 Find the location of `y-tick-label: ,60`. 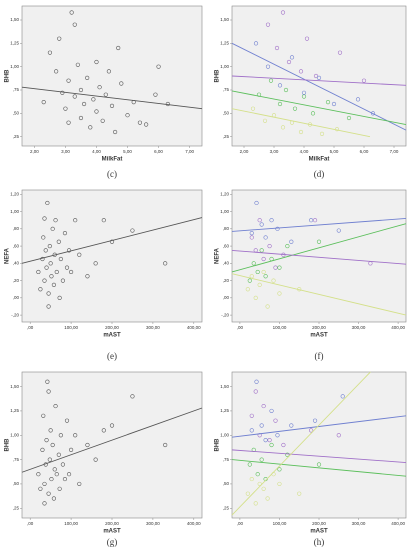

y-tick-label: ,60 is located at coordinates (16, 245).